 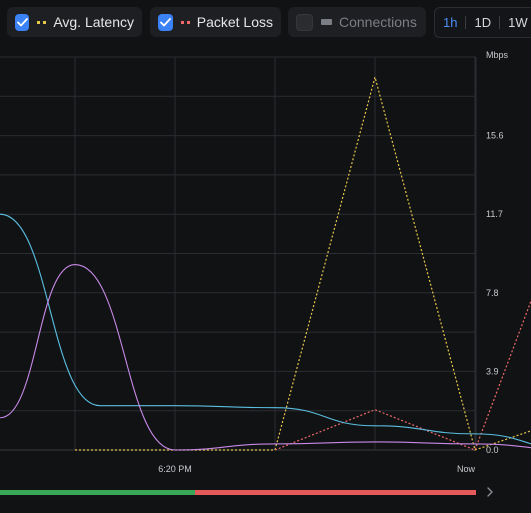 I want to click on range-button-1d: 1D, so click(x=483, y=22).